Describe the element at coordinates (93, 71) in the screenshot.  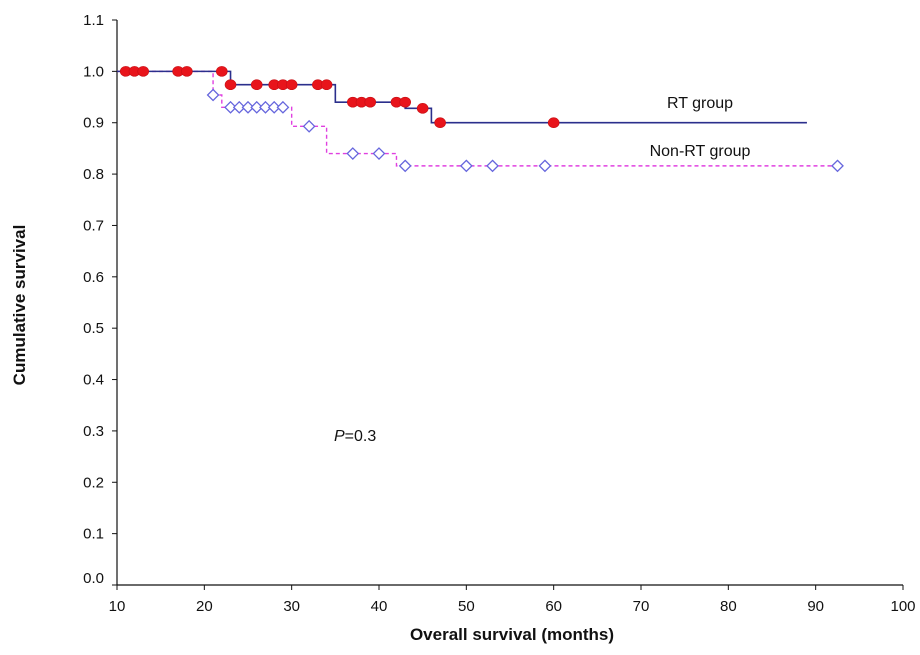
I see `y-tick-label: 1.0` at that location.